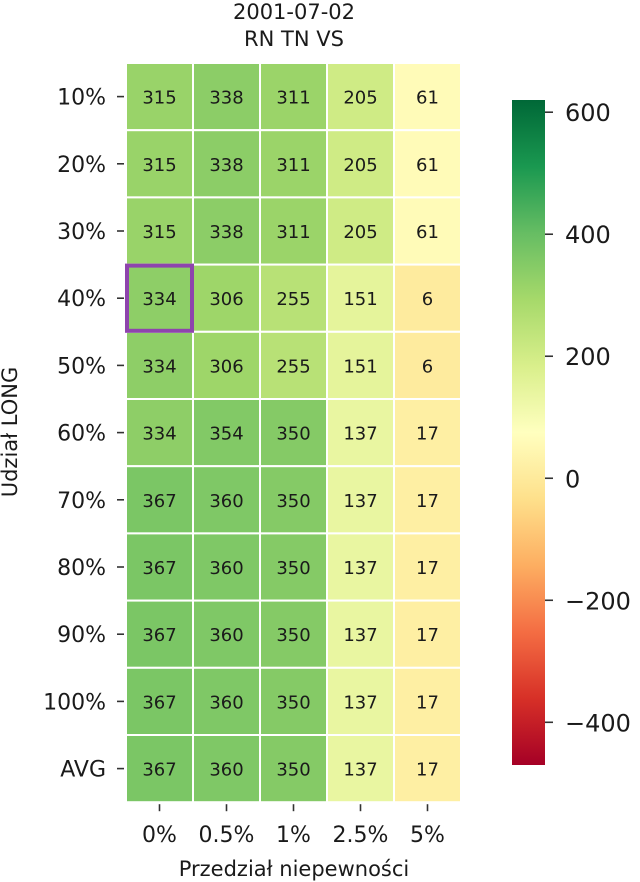  I want to click on colorbar-tick-label: 0, so click(572, 479).